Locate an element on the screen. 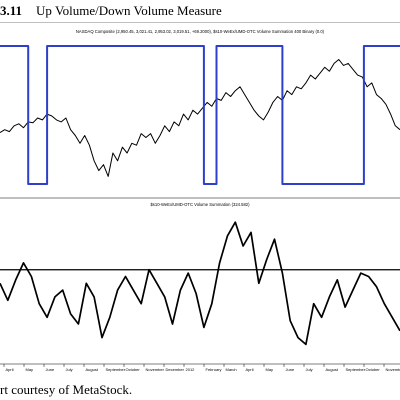  figure-title: 3.11 Up Volume/Down Volume Measure is located at coordinates (111, 11).